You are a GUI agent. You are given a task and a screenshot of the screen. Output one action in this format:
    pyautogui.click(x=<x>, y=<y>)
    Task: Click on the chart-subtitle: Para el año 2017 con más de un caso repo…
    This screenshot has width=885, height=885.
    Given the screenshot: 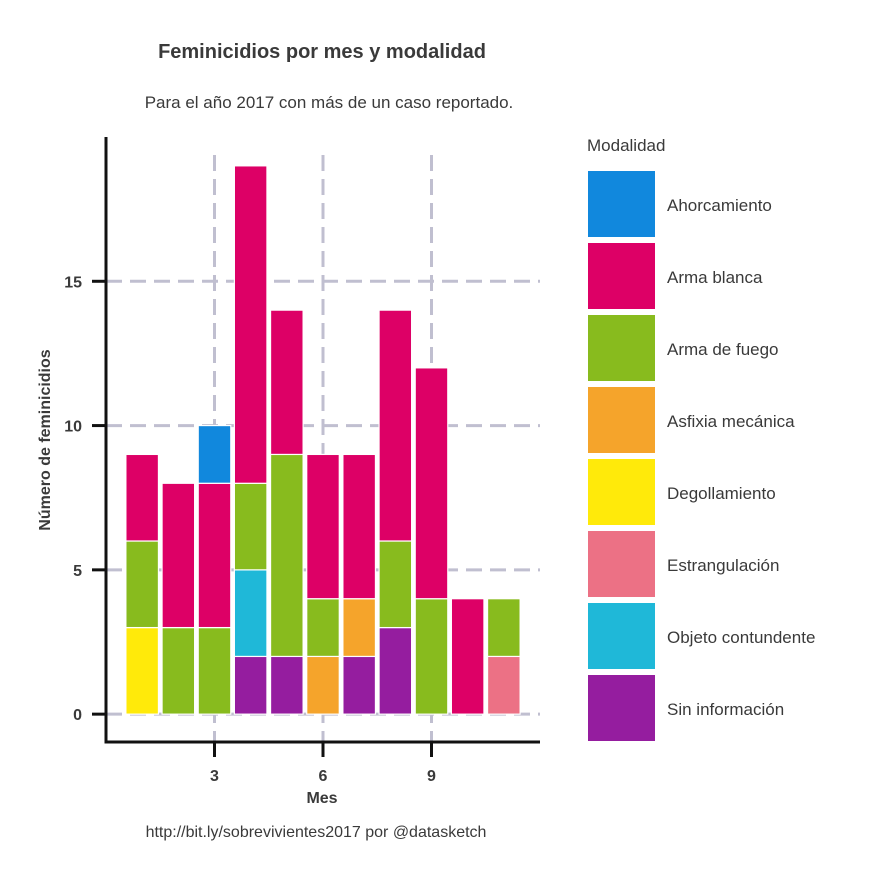 What is the action you would take?
    pyautogui.click(x=329, y=102)
    